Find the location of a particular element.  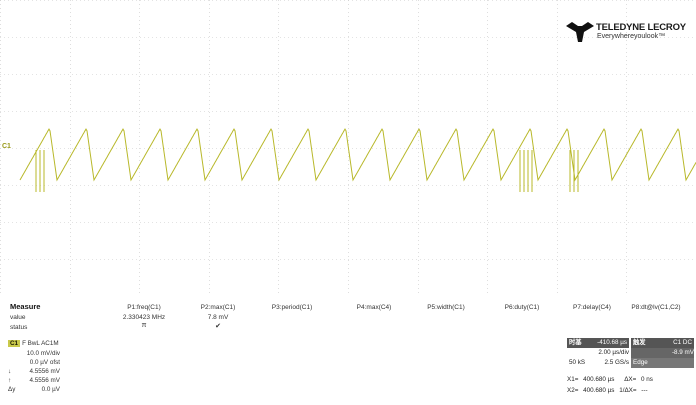

param-label: P2:max(C1) is located at coordinates (218, 307).